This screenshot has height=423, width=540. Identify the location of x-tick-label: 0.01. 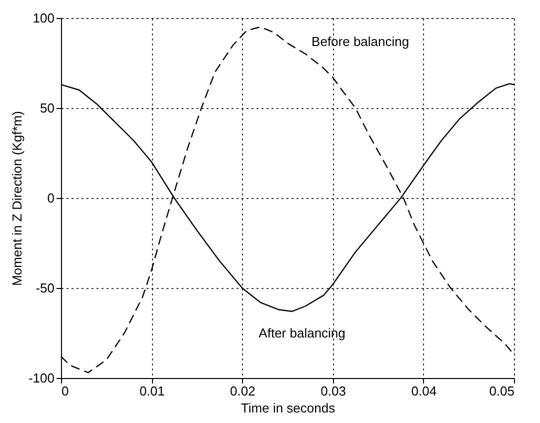
(152, 391).